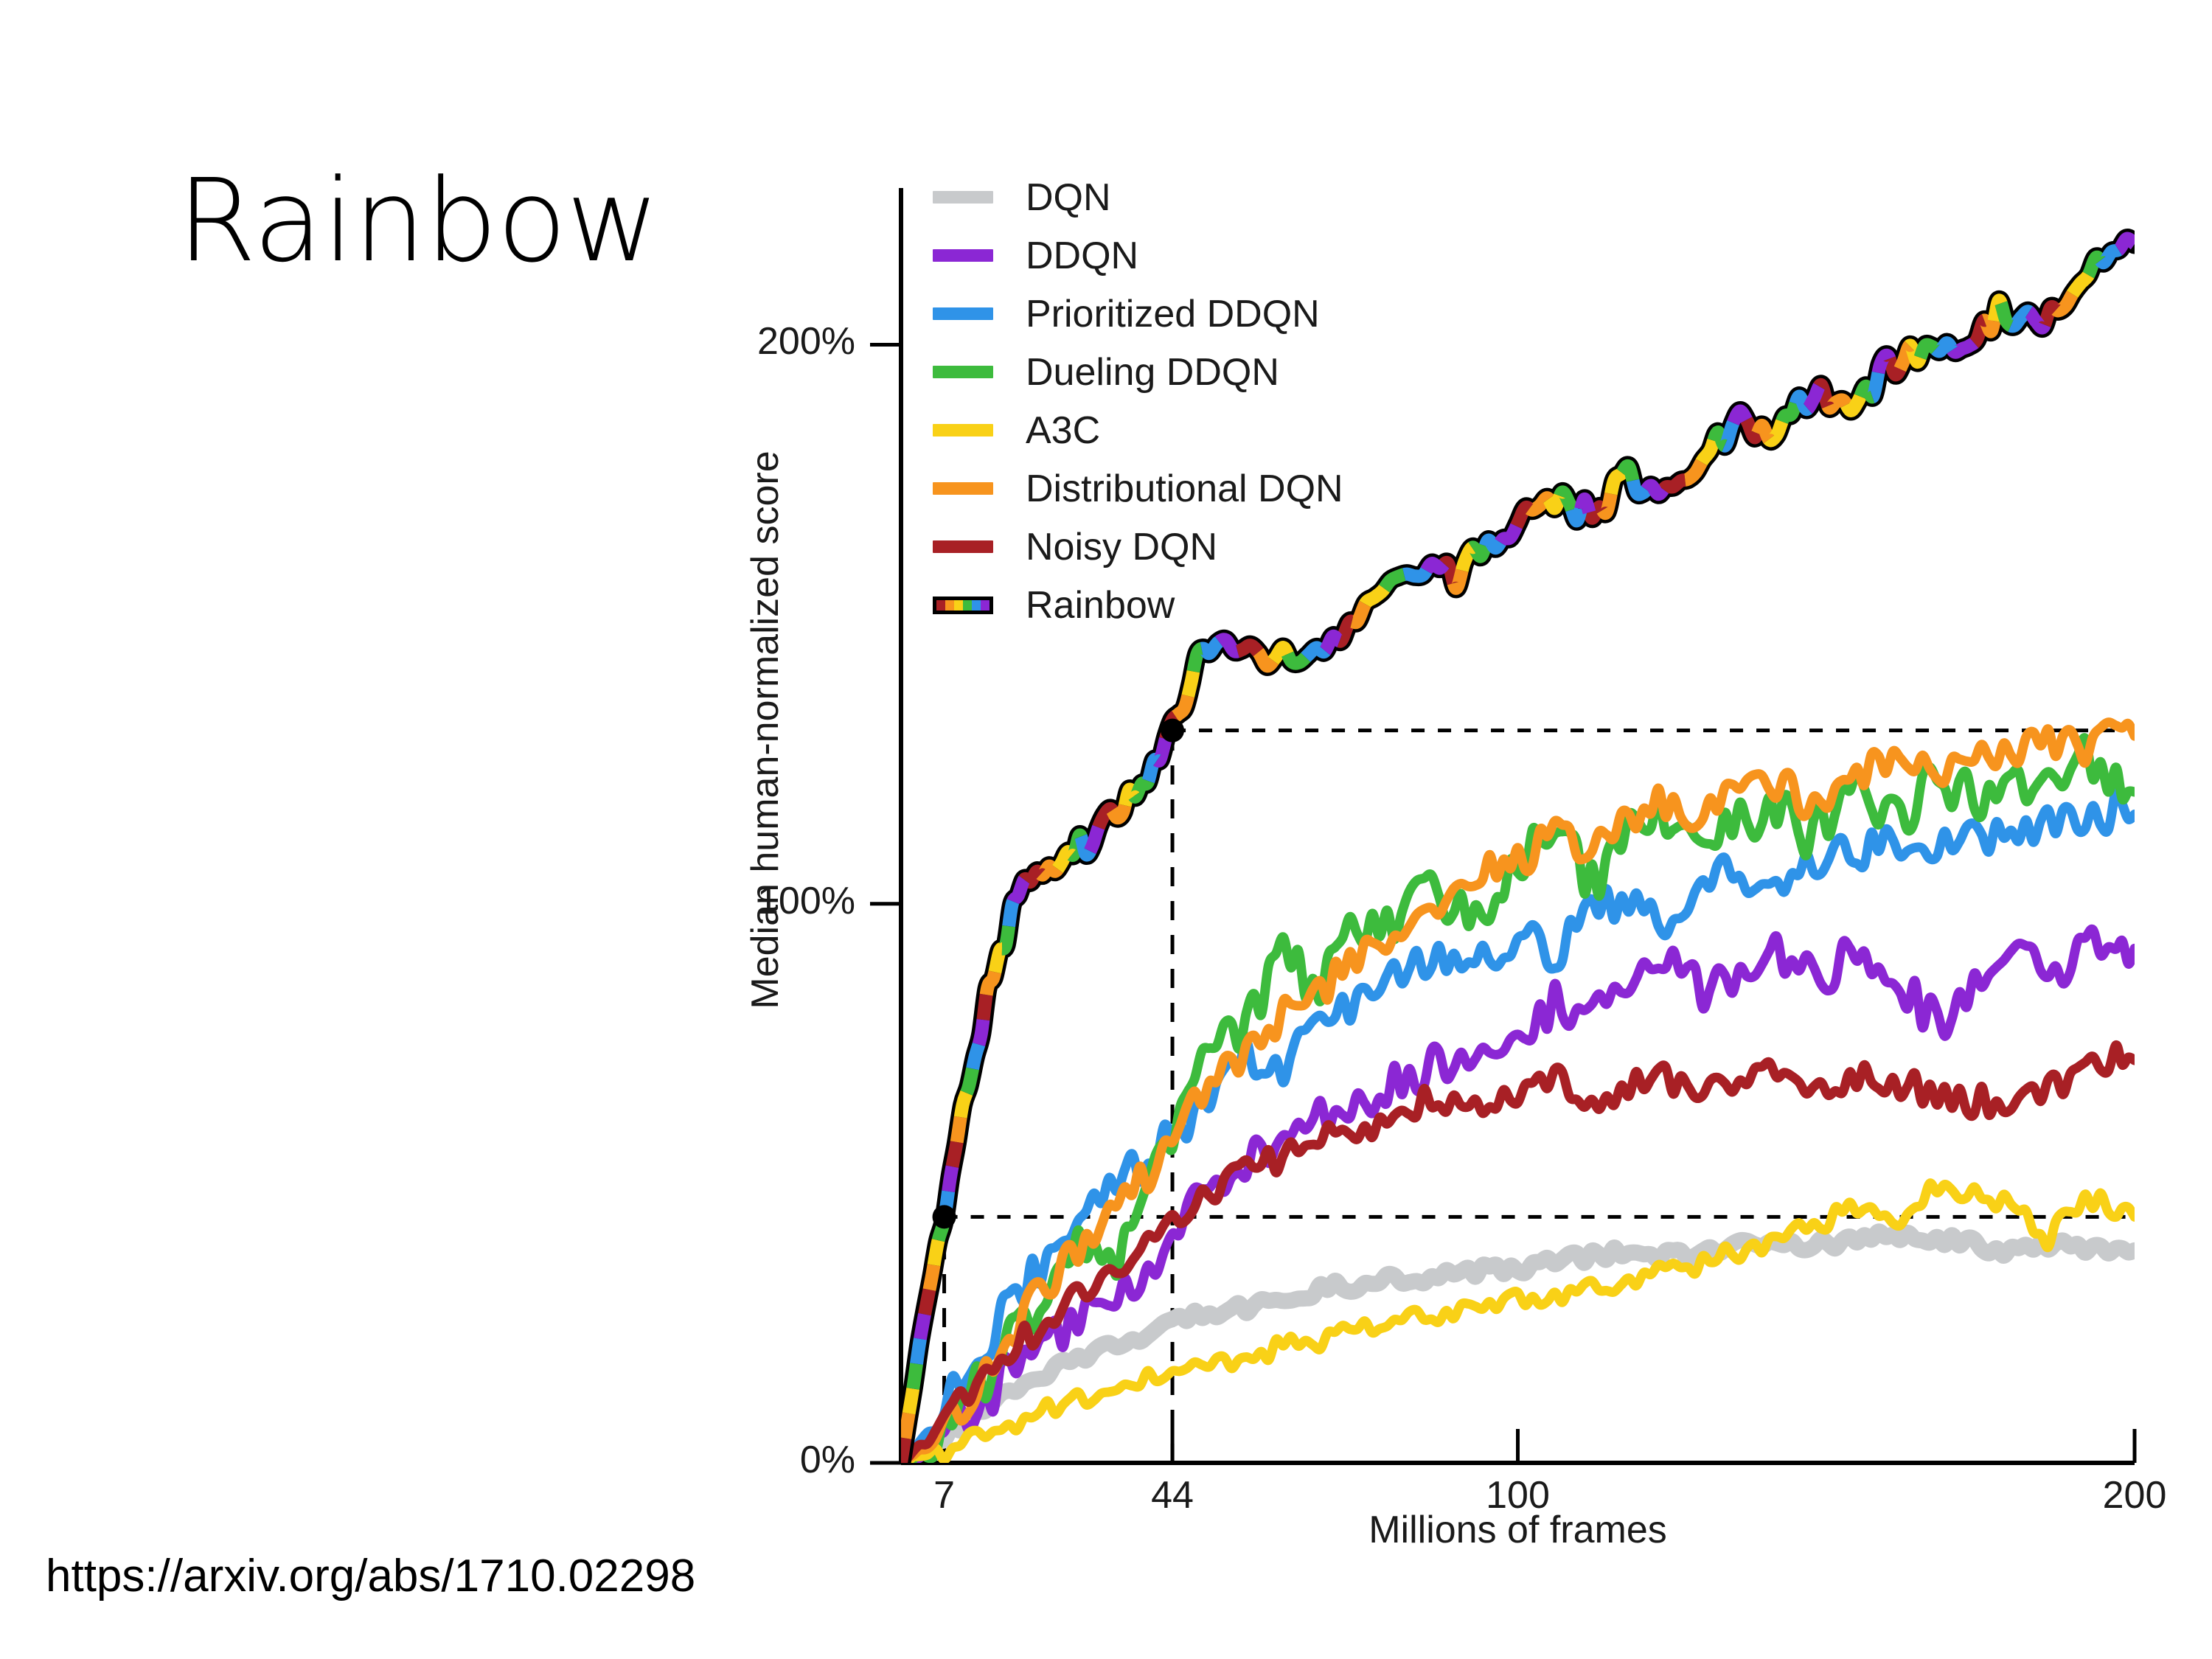 Image resolution: width=2212 pixels, height=1659 pixels. I want to click on legend-item-label: DQN, so click(1068, 197).